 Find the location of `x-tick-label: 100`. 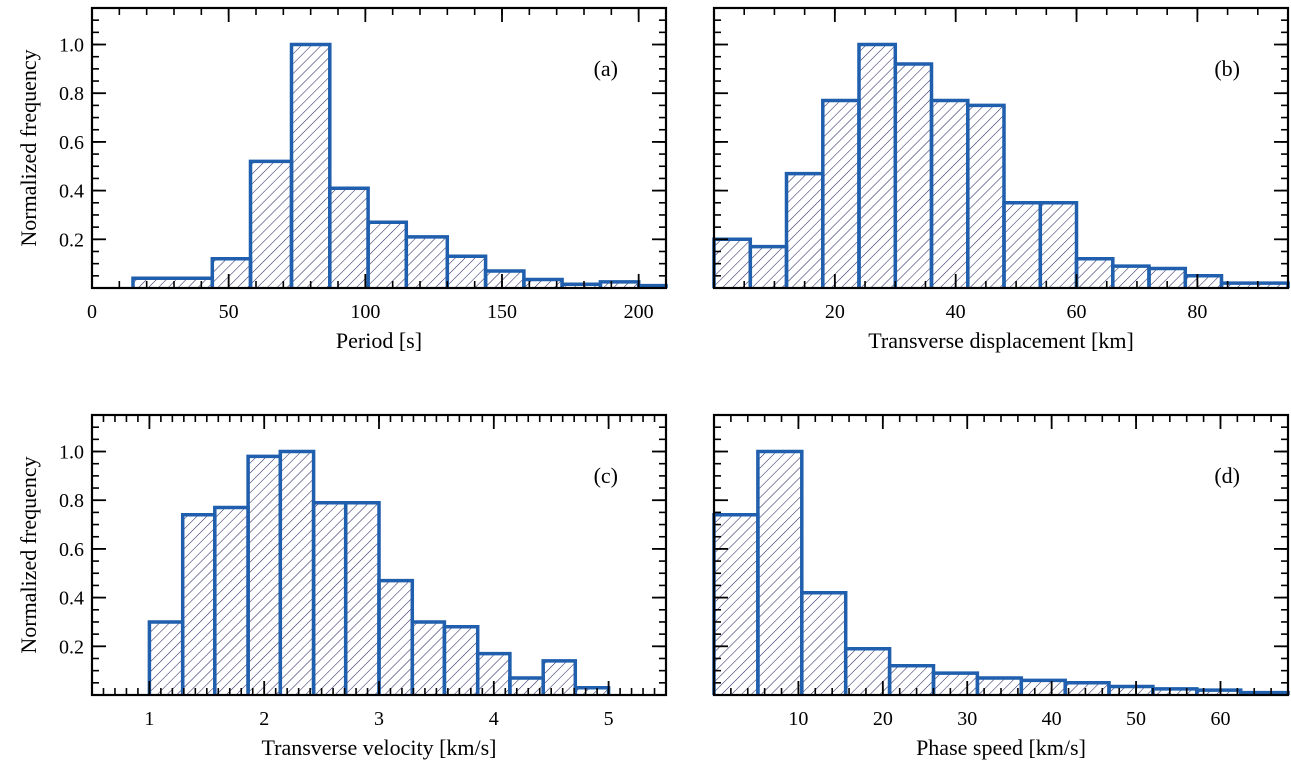

x-tick-label: 100 is located at coordinates (365, 312).